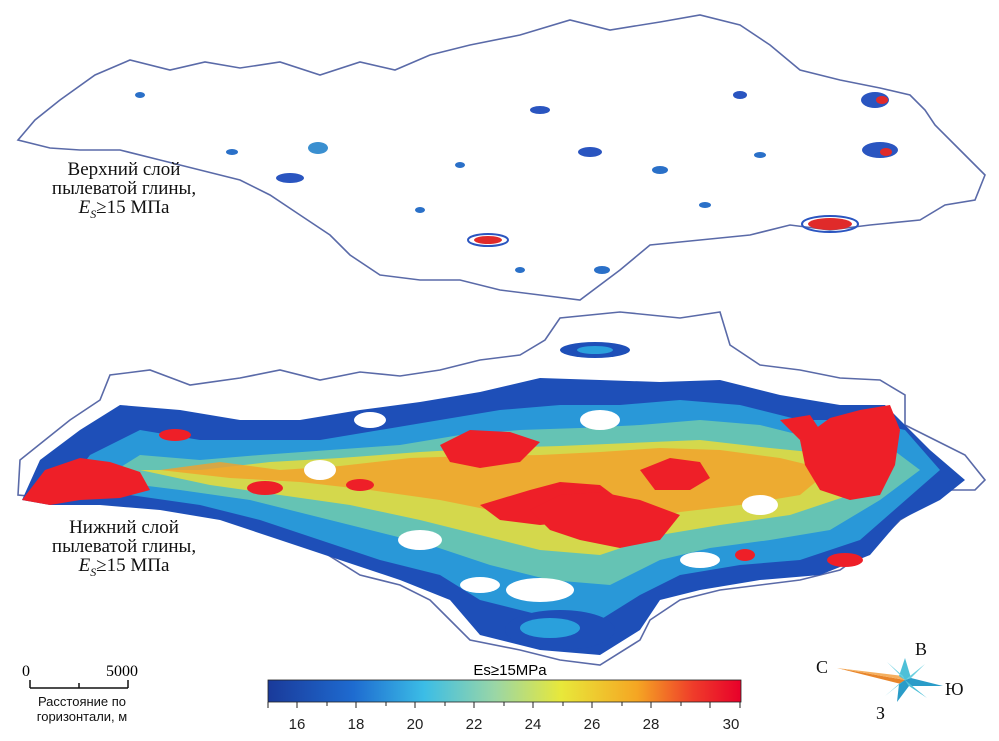 The width and height of the screenshot is (999, 741). Describe the element at coordinates (124, 527) in the screenshot. I see `lower-label-line1: Нижний слой` at that location.